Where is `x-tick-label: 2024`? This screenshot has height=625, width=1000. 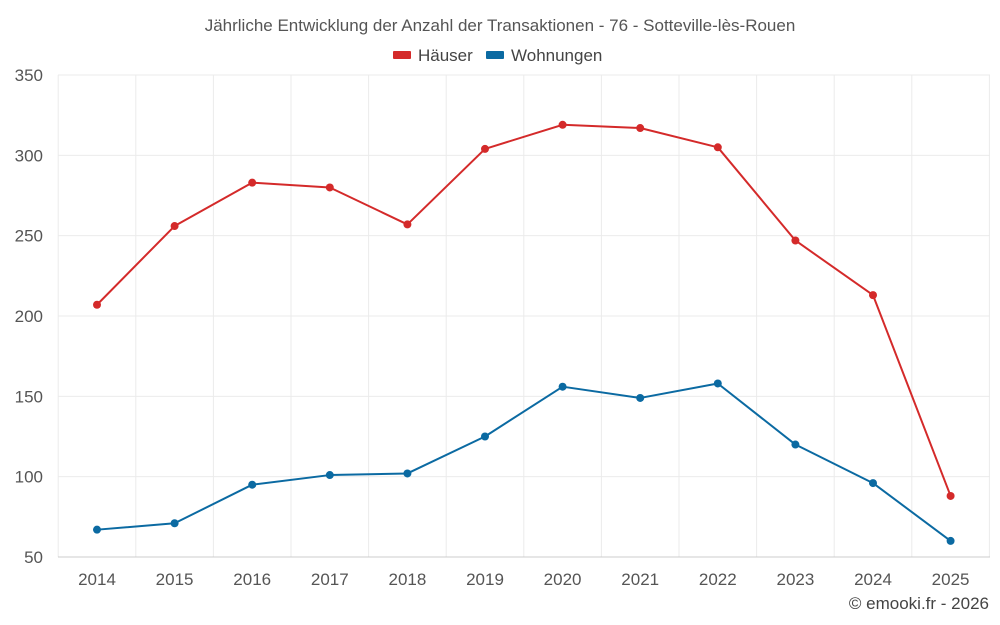
x-tick-label: 2024 is located at coordinates (873, 579).